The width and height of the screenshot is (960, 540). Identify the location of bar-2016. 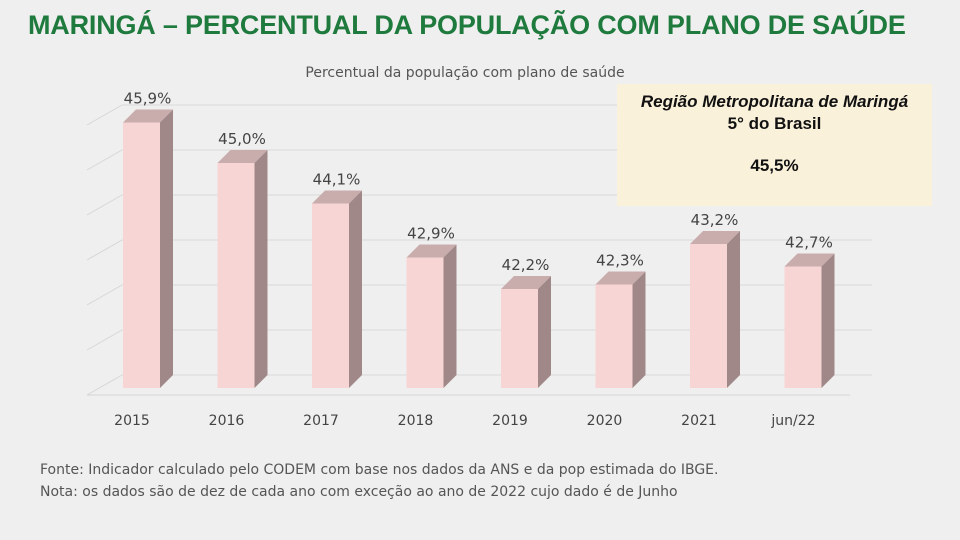
(242, 269).